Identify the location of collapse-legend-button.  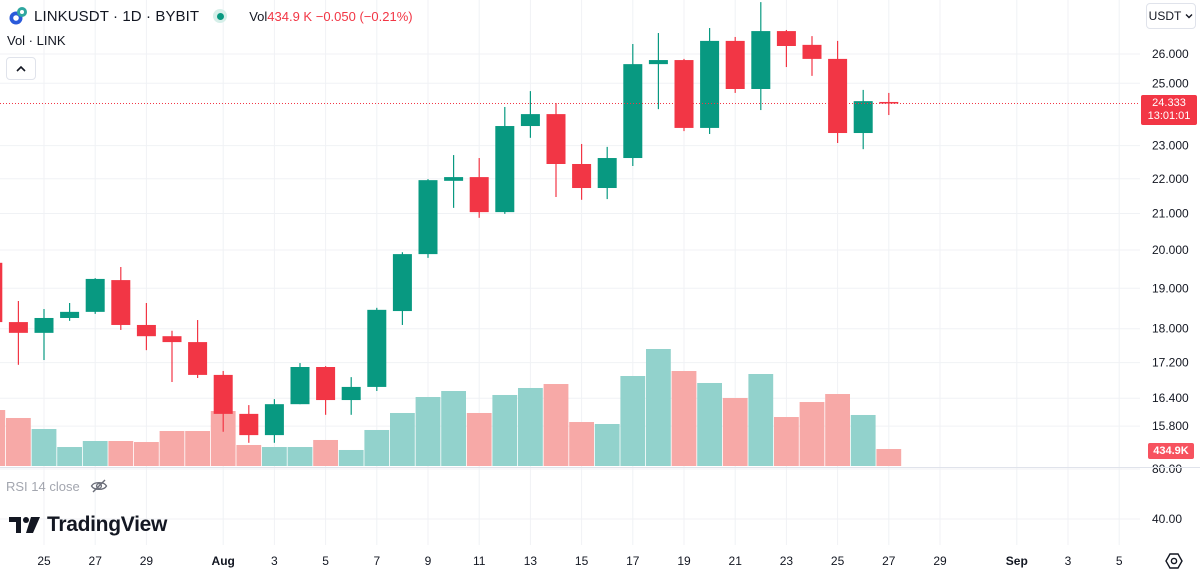
(21, 68).